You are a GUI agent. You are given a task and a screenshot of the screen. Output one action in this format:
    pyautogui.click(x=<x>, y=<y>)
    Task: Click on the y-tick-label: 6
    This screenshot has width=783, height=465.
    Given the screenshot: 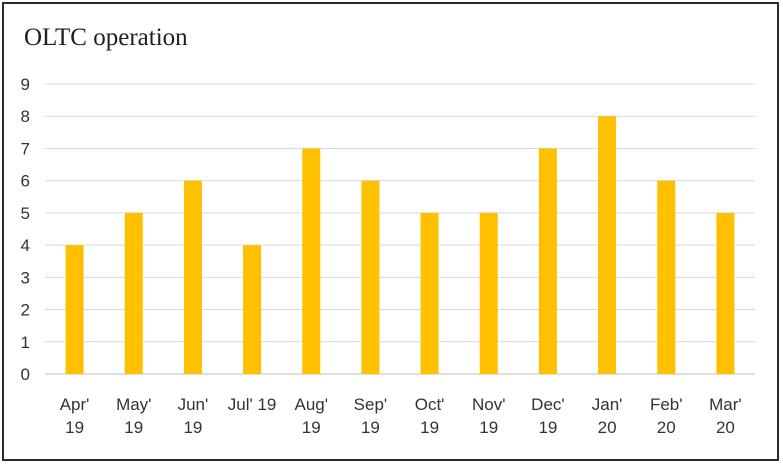 What is the action you would take?
    pyautogui.click(x=25, y=181)
    